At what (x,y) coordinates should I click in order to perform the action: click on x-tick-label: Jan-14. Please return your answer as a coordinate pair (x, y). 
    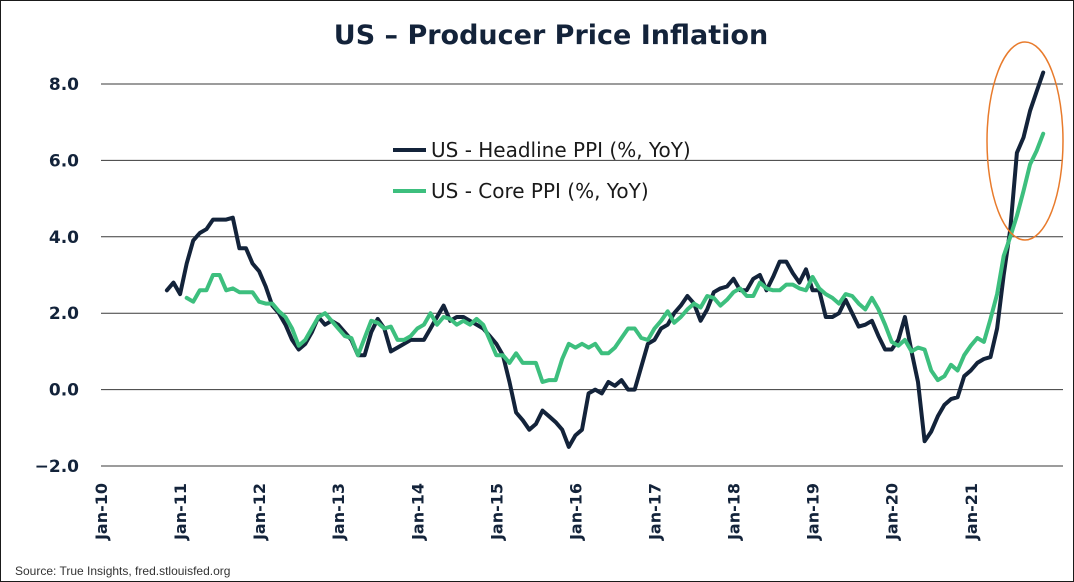
    Looking at the image, I should click on (417, 512).